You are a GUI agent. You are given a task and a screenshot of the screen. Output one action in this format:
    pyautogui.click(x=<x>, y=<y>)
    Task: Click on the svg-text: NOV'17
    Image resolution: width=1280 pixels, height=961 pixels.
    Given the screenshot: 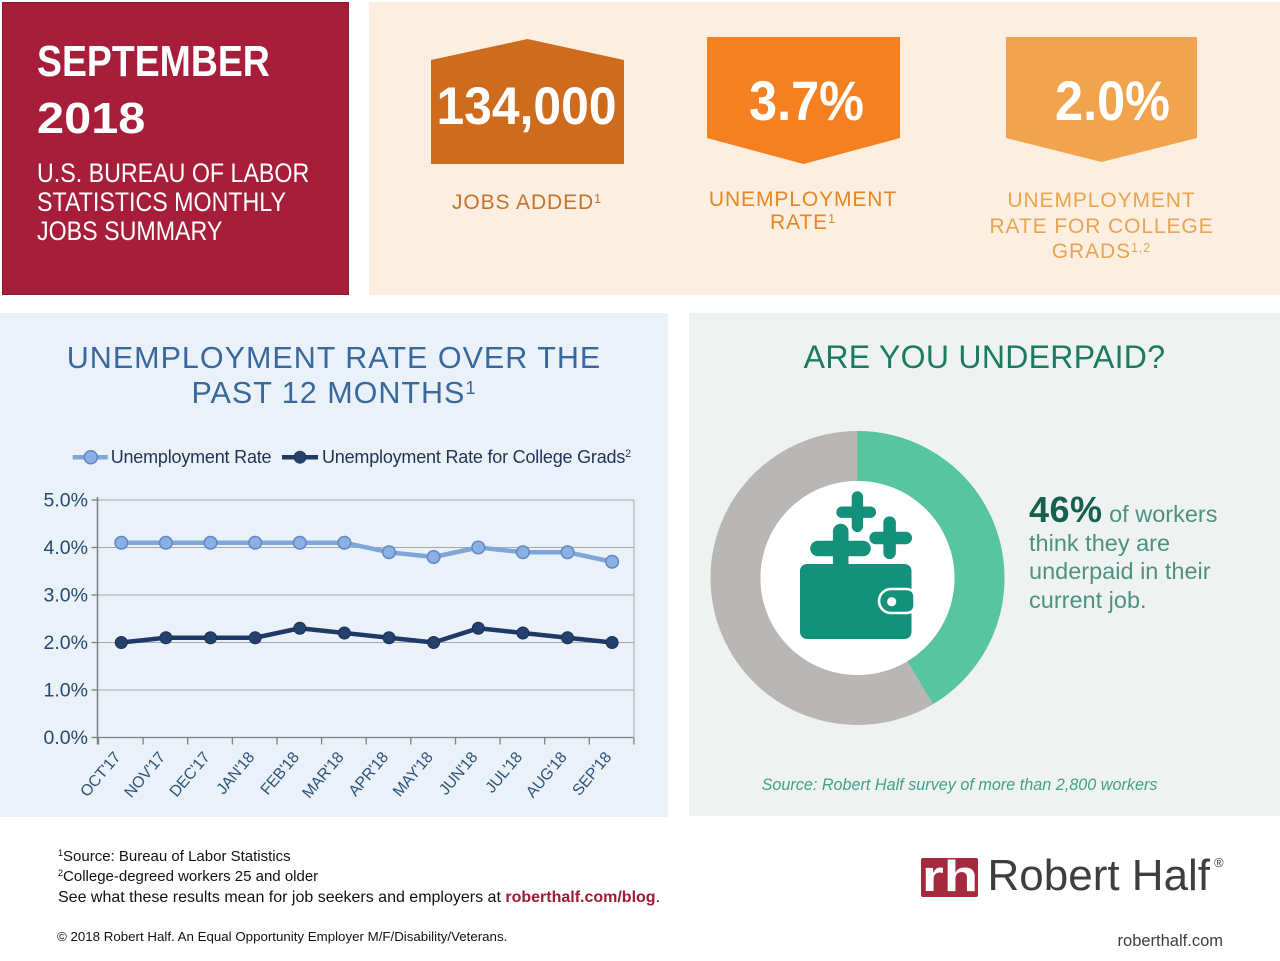 What is the action you would take?
    pyautogui.click(x=144, y=775)
    